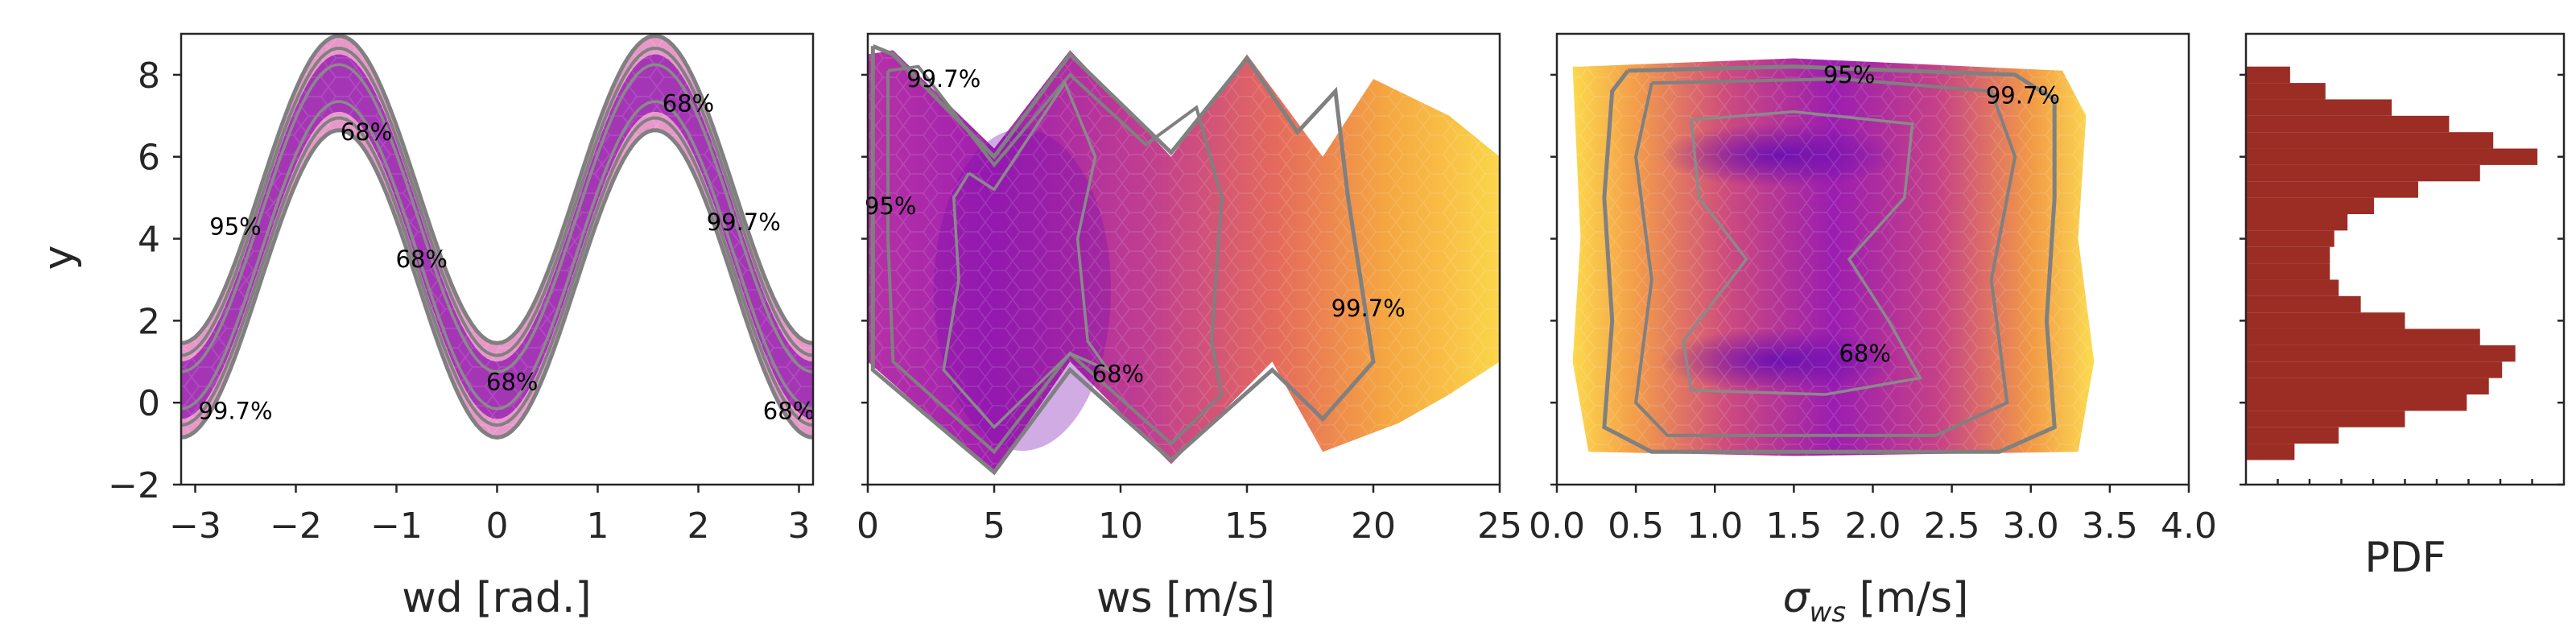 This screenshot has width=2576, height=644. I want to click on wd-contour-99.7, so click(497, 189).